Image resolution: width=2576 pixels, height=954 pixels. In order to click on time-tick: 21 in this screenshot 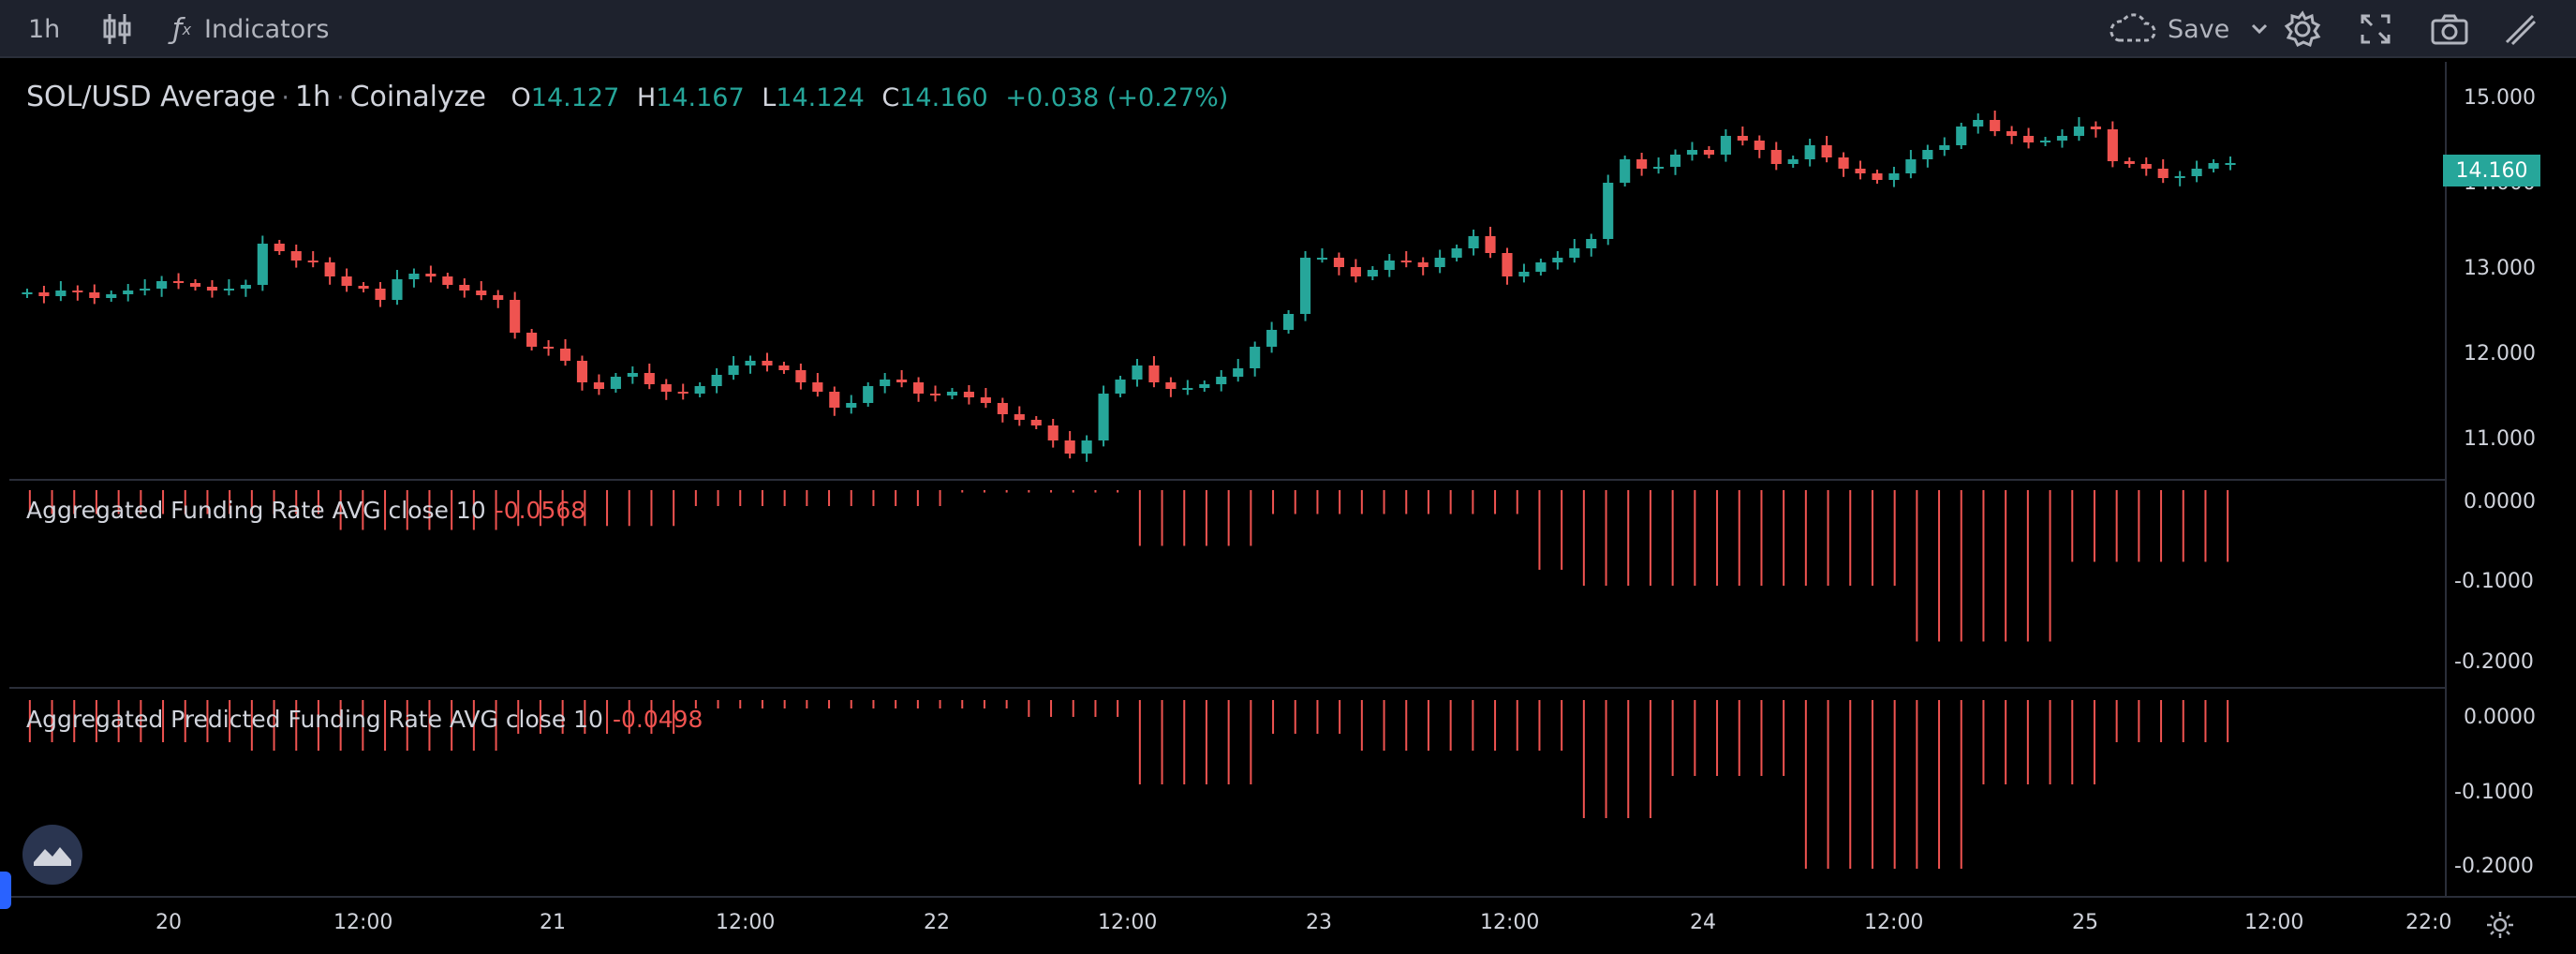, I will do `click(553, 923)`.